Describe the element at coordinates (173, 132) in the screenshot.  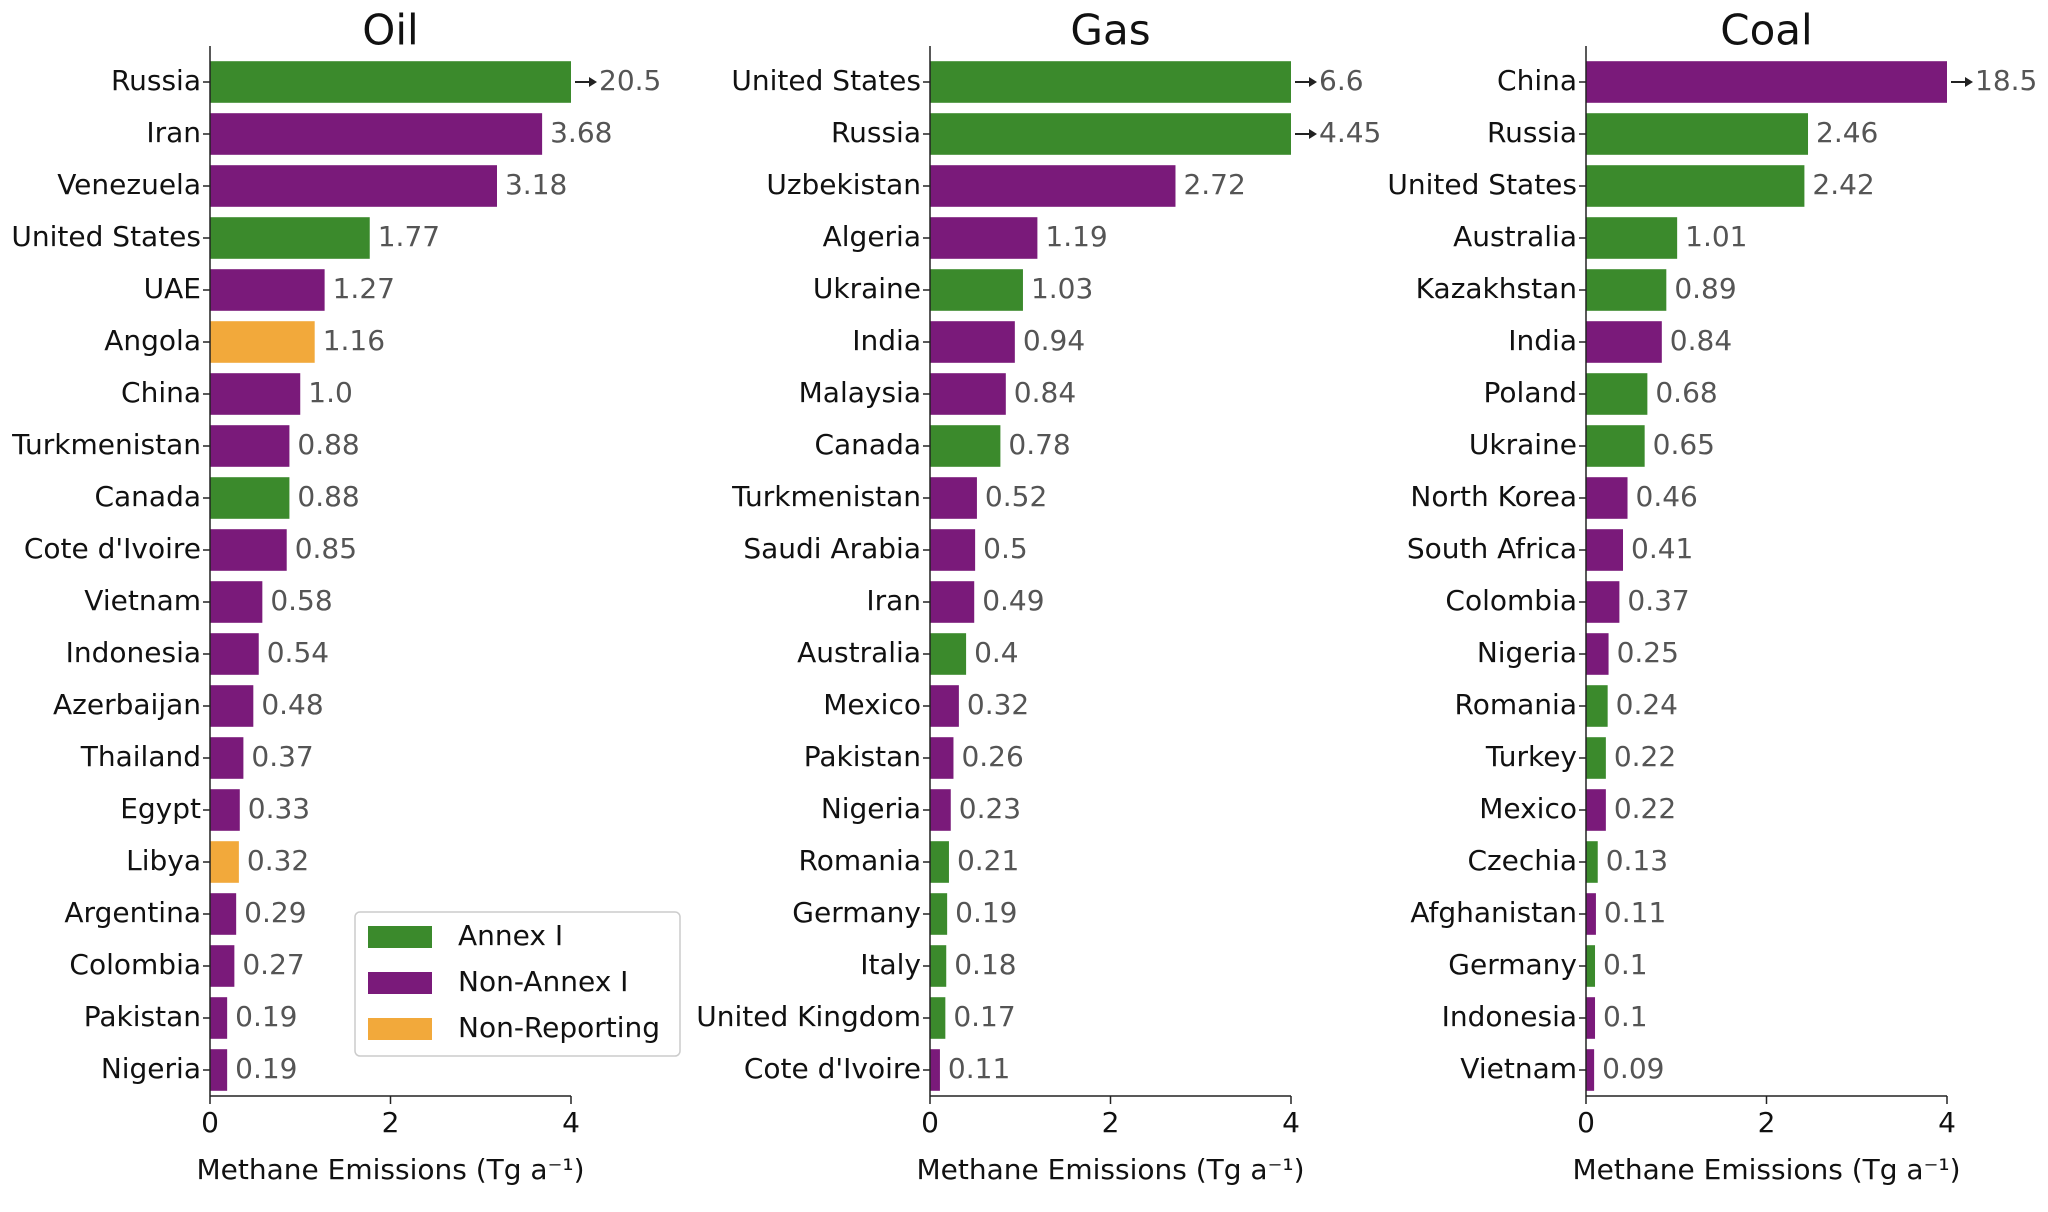
I see `y-tick-label: Iran` at that location.